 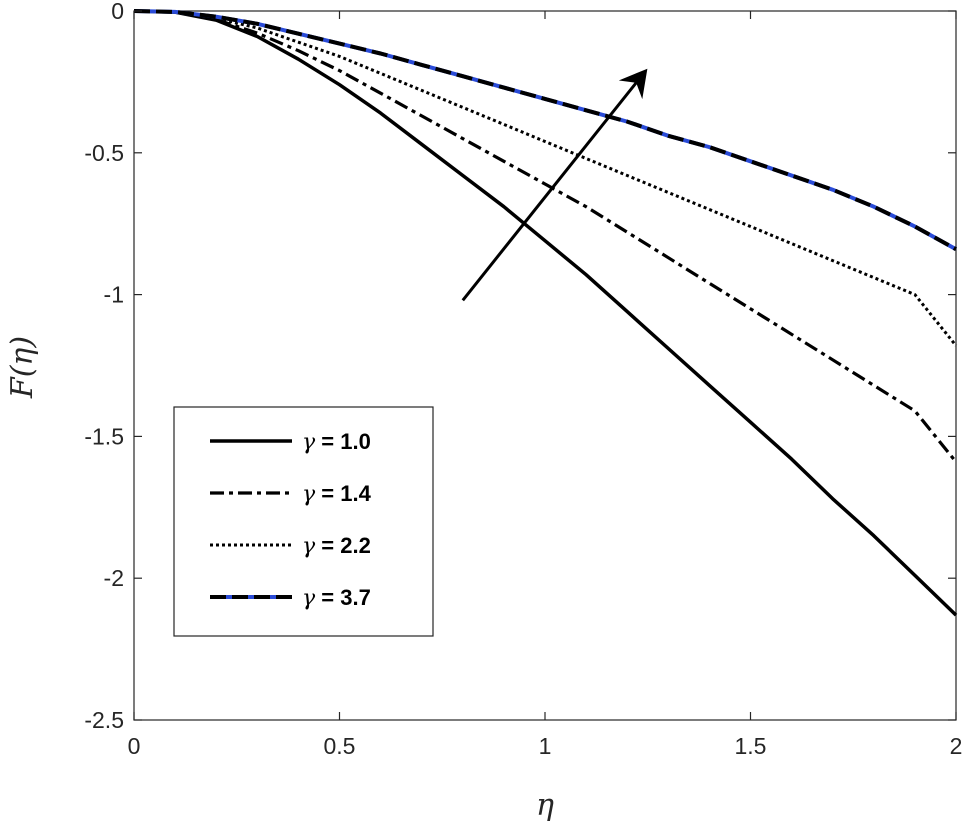 I want to click on x-axis-label: η, so click(x=545, y=805).